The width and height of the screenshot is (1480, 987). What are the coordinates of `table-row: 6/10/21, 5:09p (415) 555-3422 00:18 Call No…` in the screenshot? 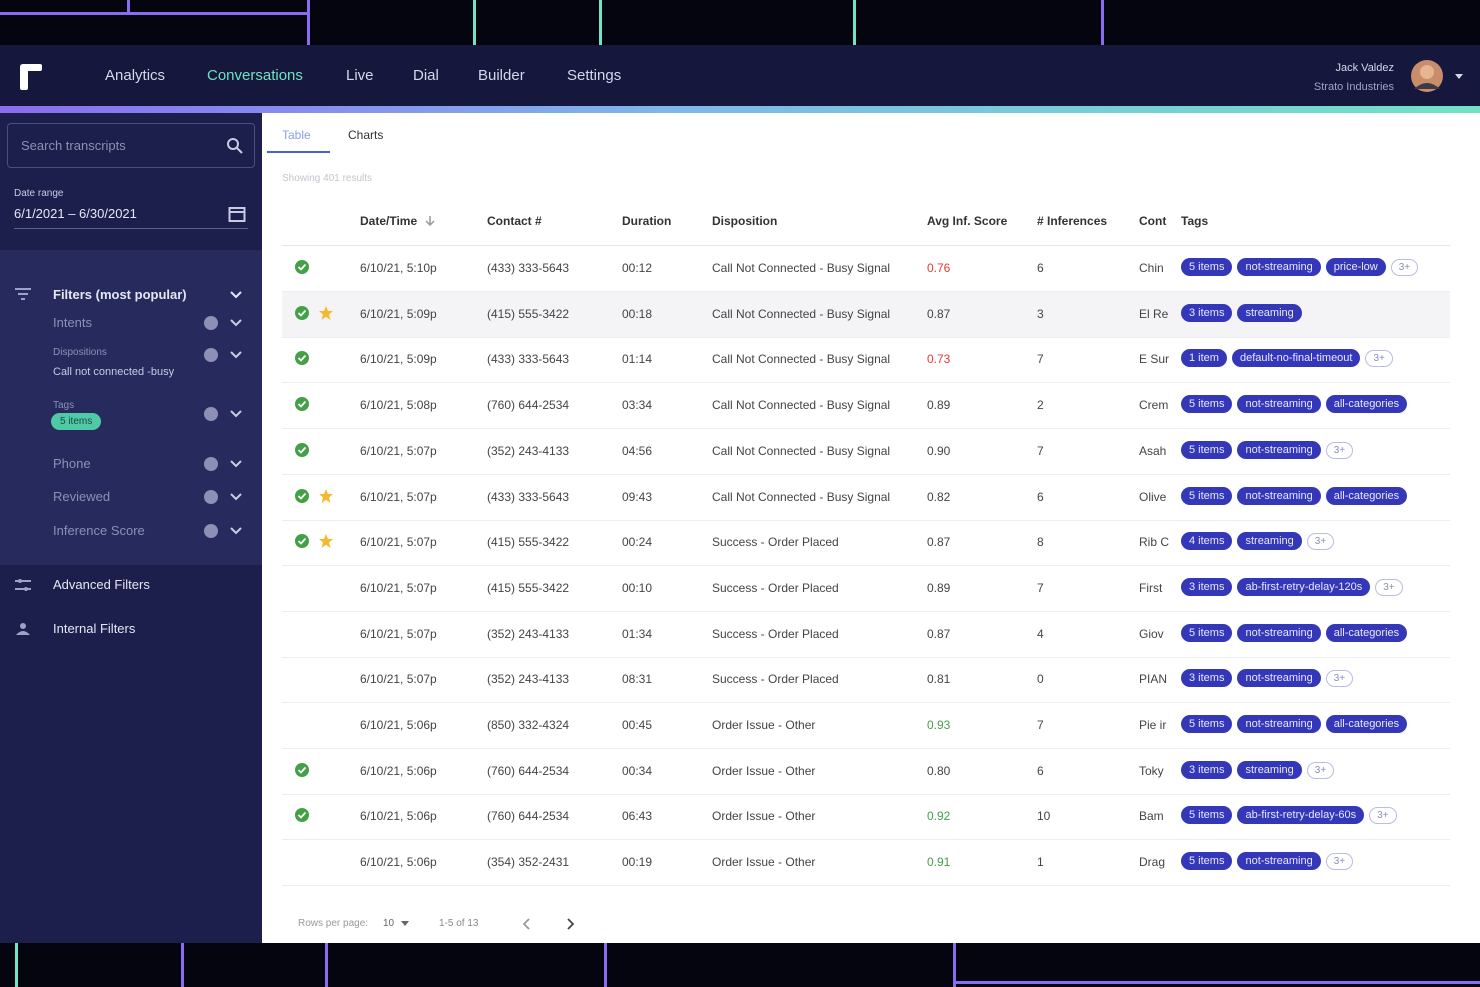 It's located at (866, 314).